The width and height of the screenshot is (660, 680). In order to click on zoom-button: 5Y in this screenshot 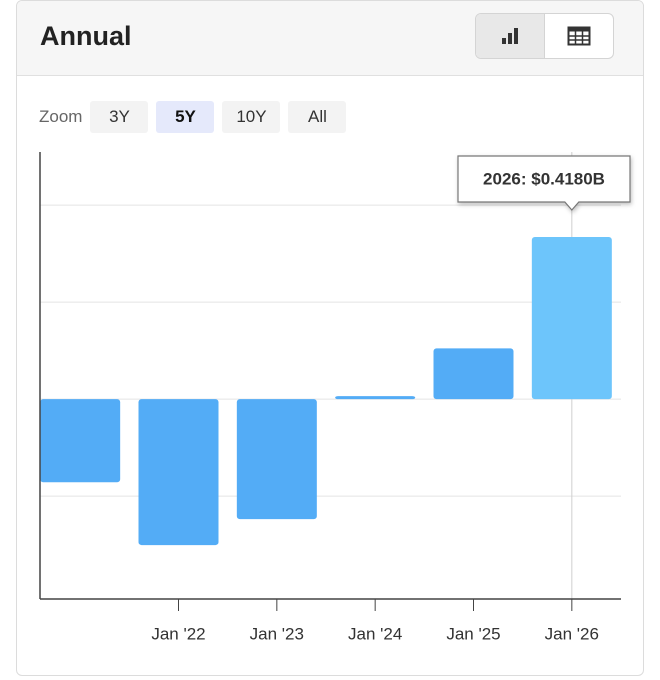, I will do `click(185, 117)`.